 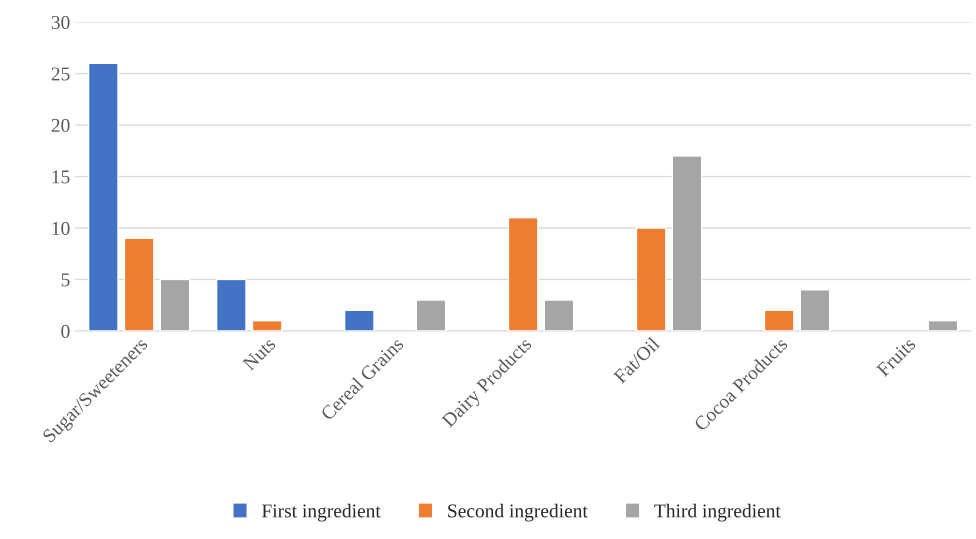 What do you see at coordinates (66, 279) in the screenshot?
I see `y-tick-label: 5` at bounding box center [66, 279].